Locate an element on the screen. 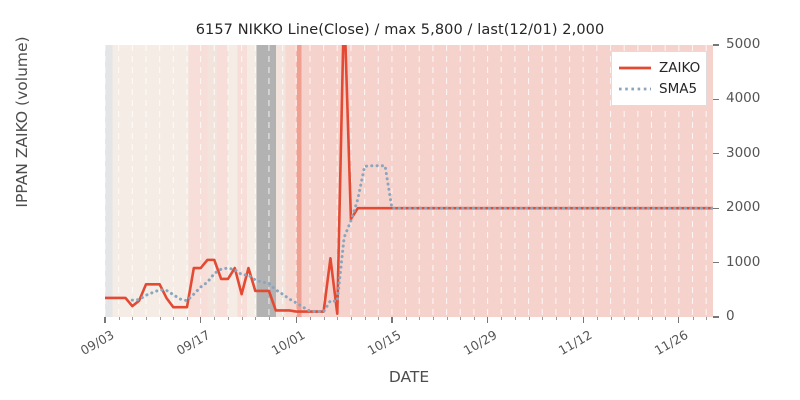 The width and height of the screenshot is (800, 400). legend-item-zaiko: ZAIKO is located at coordinates (659, 67).